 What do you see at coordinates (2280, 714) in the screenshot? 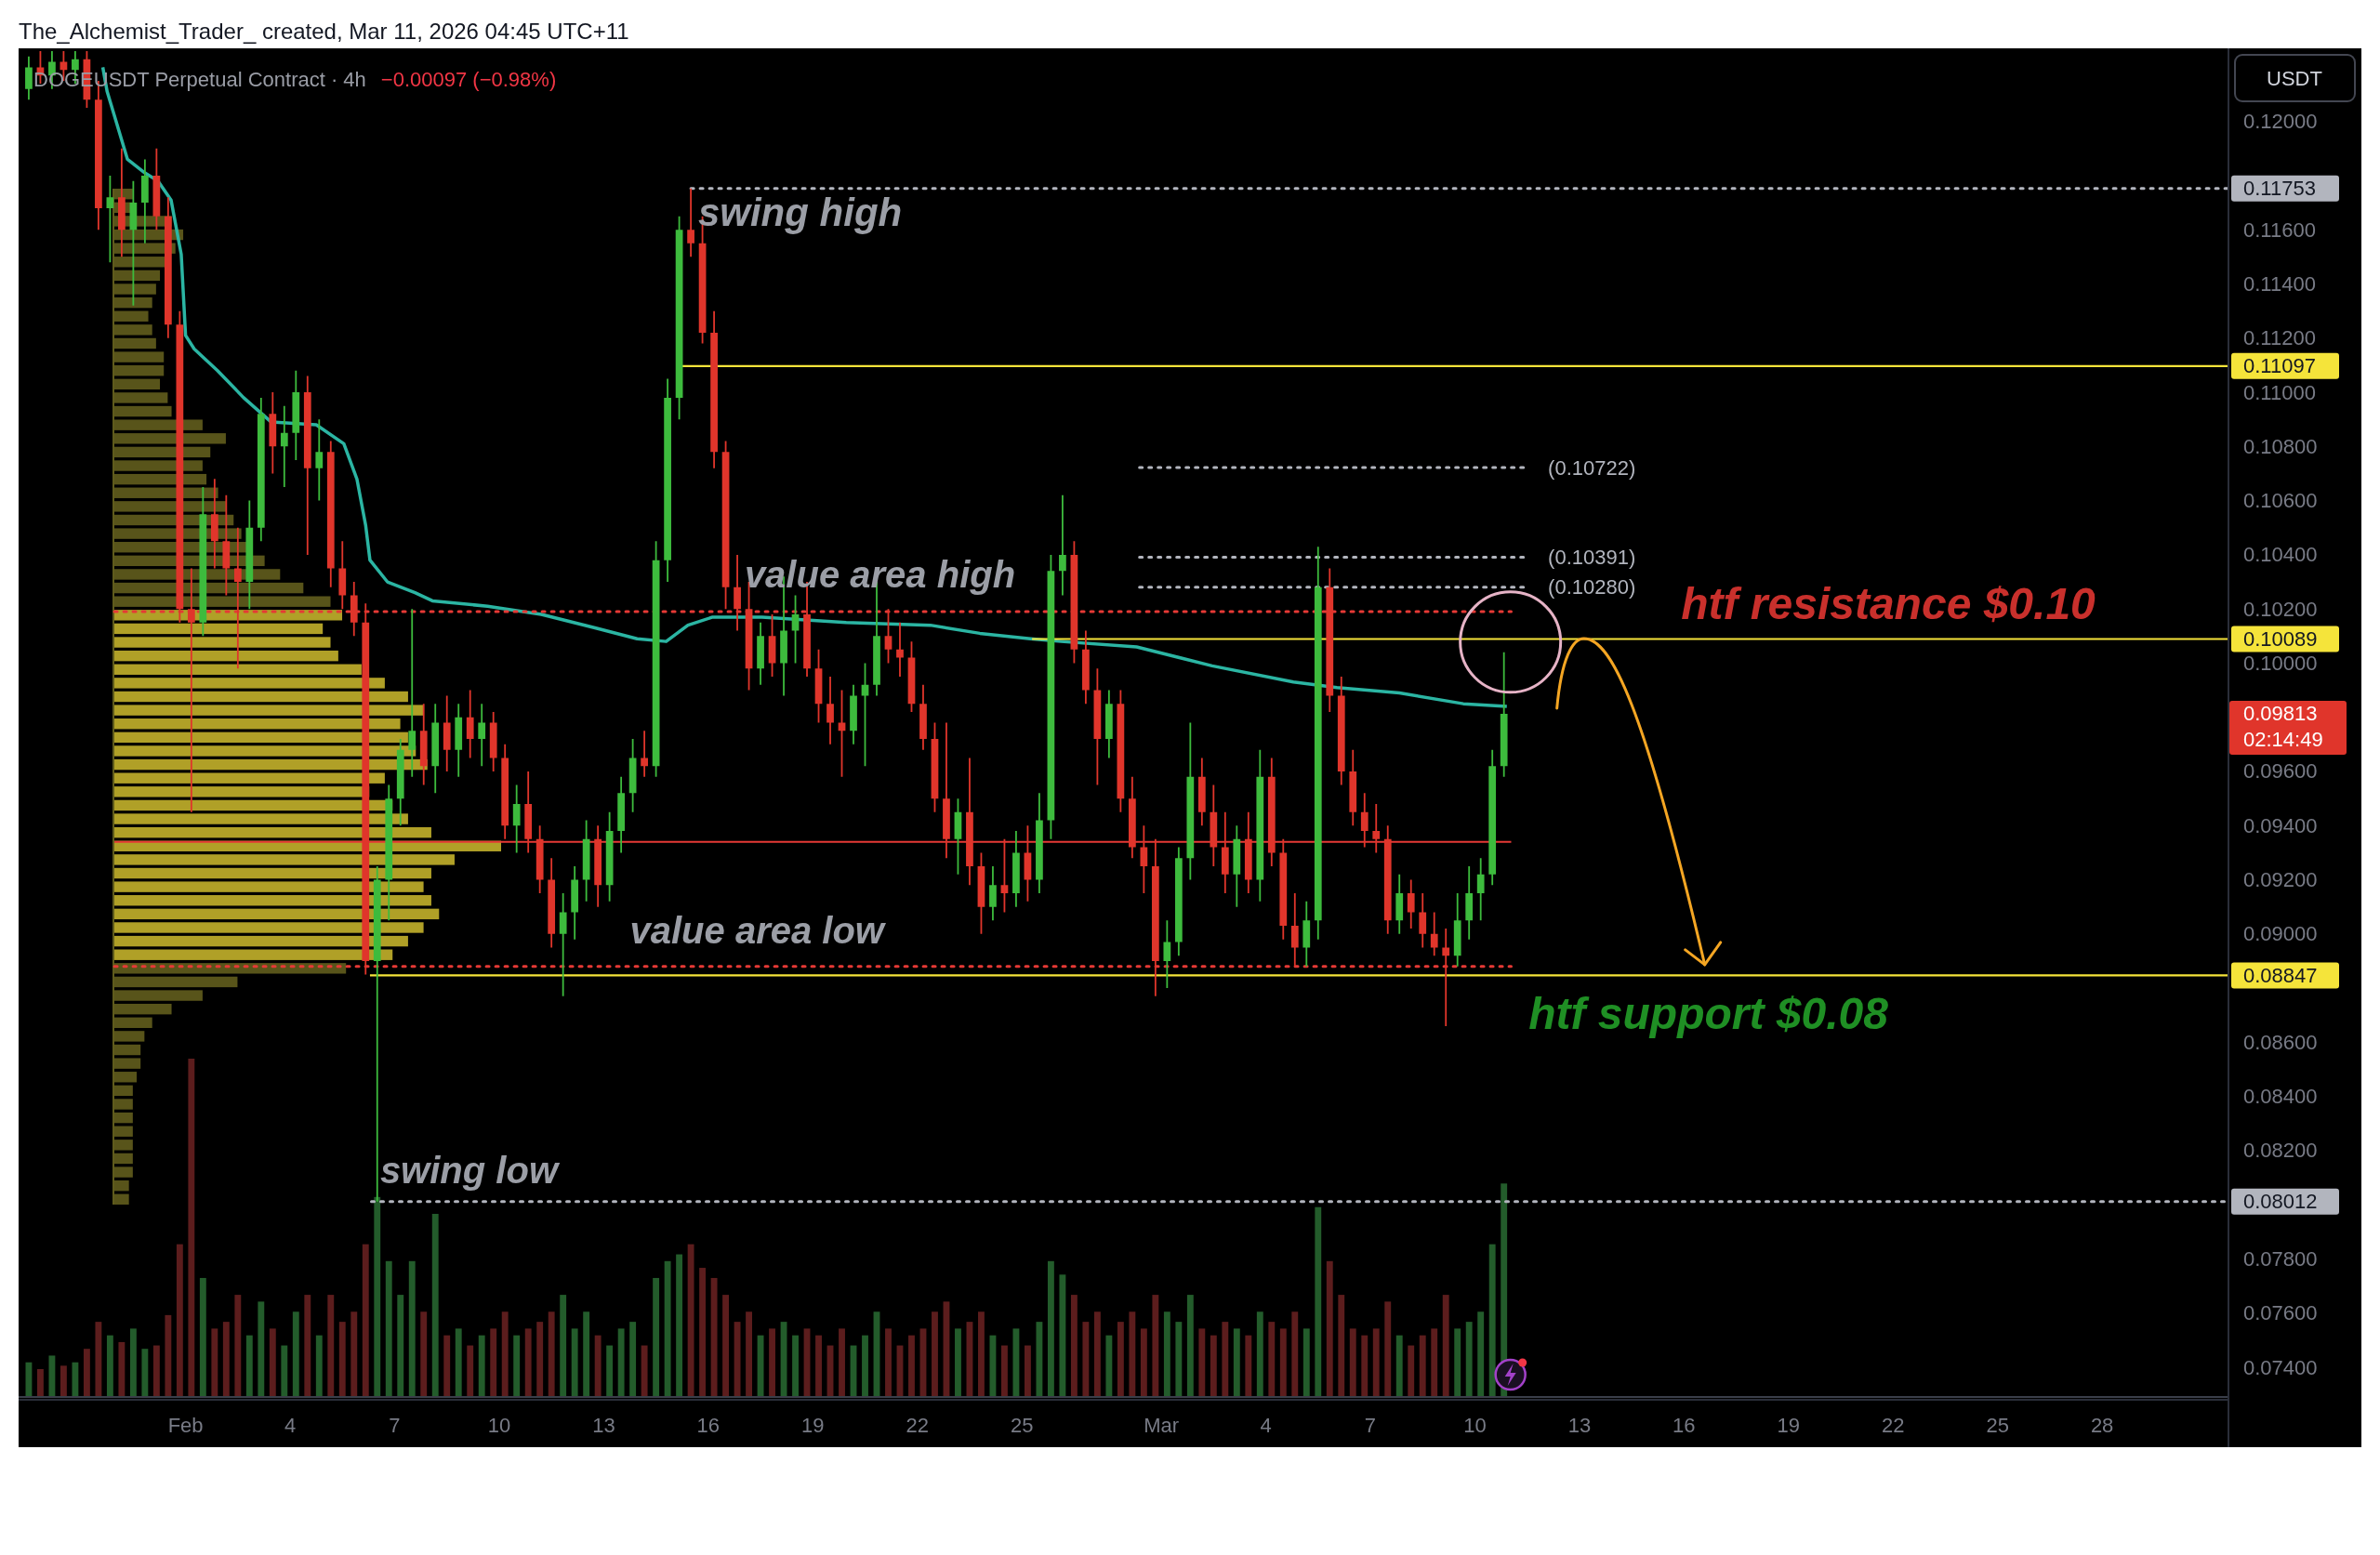
I see `text: 0.09813` at bounding box center [2280, 714].